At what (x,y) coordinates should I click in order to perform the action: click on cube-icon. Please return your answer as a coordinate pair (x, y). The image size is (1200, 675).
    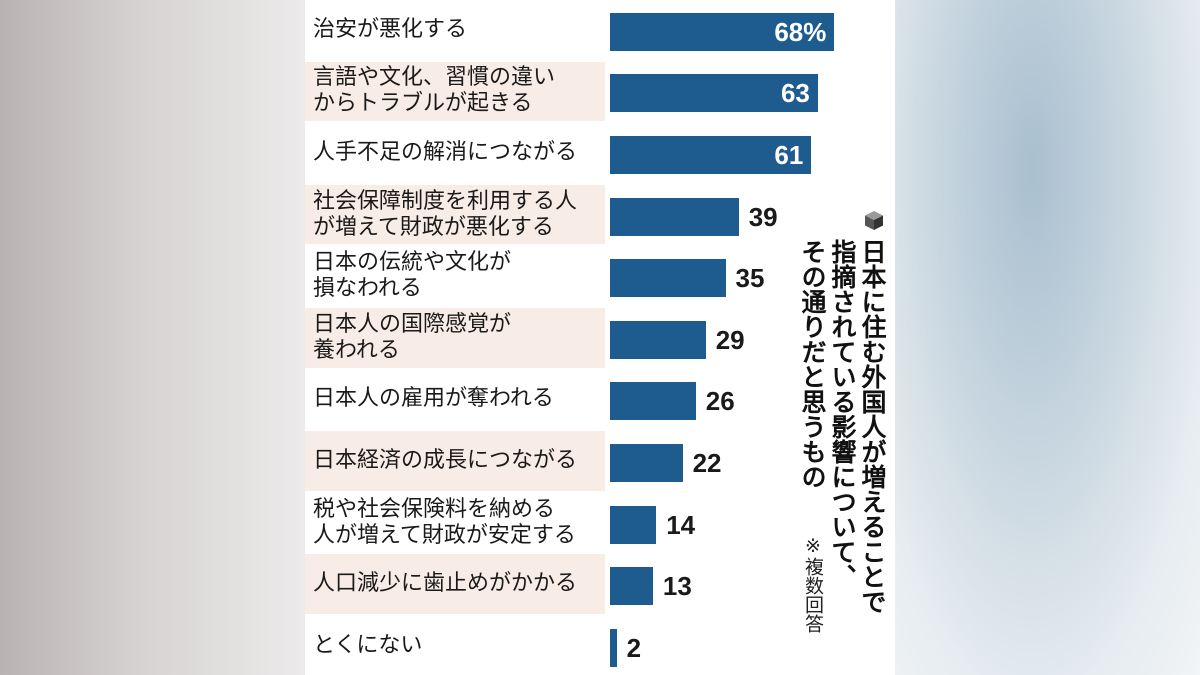
    Looking at the image, I should click on (874, 220).